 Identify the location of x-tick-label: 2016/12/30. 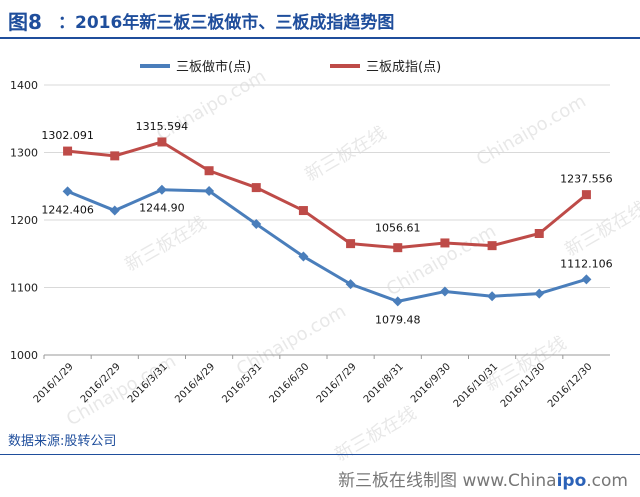
(570, 385).